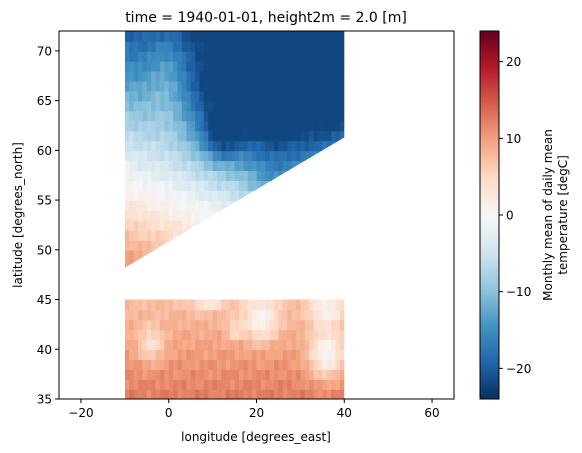 Image resolution: width=582 pixels, height=453 pixels. I want to click on y-tick-label: 60, so click(44, 151).